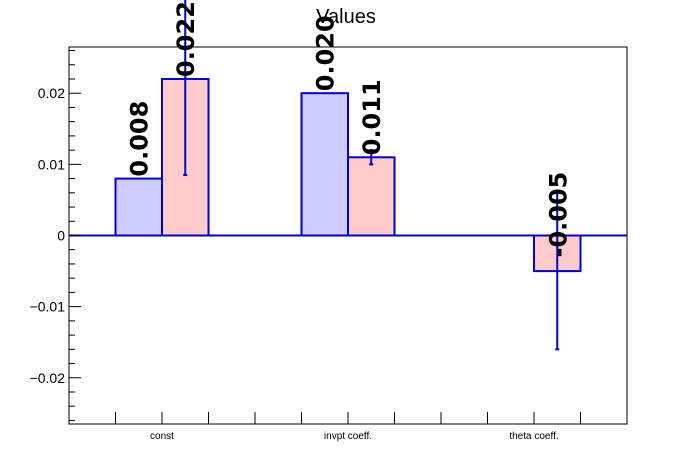  What do you see at coordinates (348, 436) in the screenshot?
I see `x-category-label: invpt coeff.` at bounding box center [348, 436].